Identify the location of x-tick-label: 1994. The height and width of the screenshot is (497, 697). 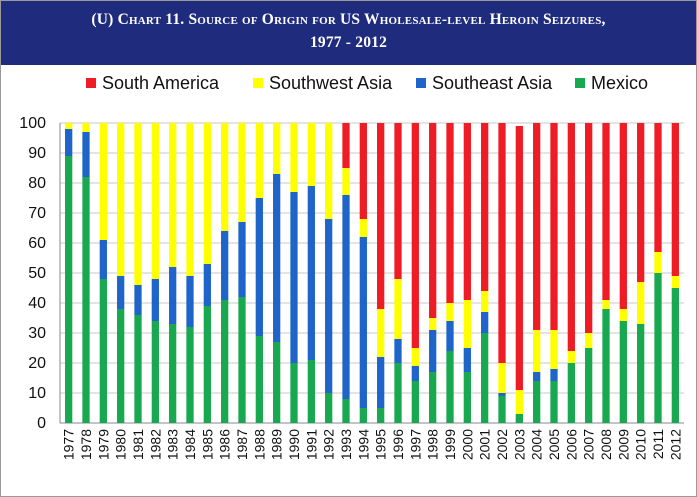
(363, 444).